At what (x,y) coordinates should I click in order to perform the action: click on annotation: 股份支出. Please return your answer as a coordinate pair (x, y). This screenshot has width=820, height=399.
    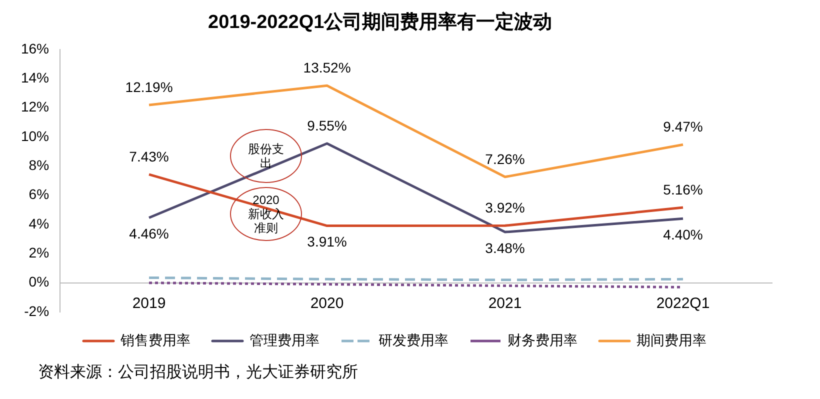
    Looking at the image, I should click on (266, 156).